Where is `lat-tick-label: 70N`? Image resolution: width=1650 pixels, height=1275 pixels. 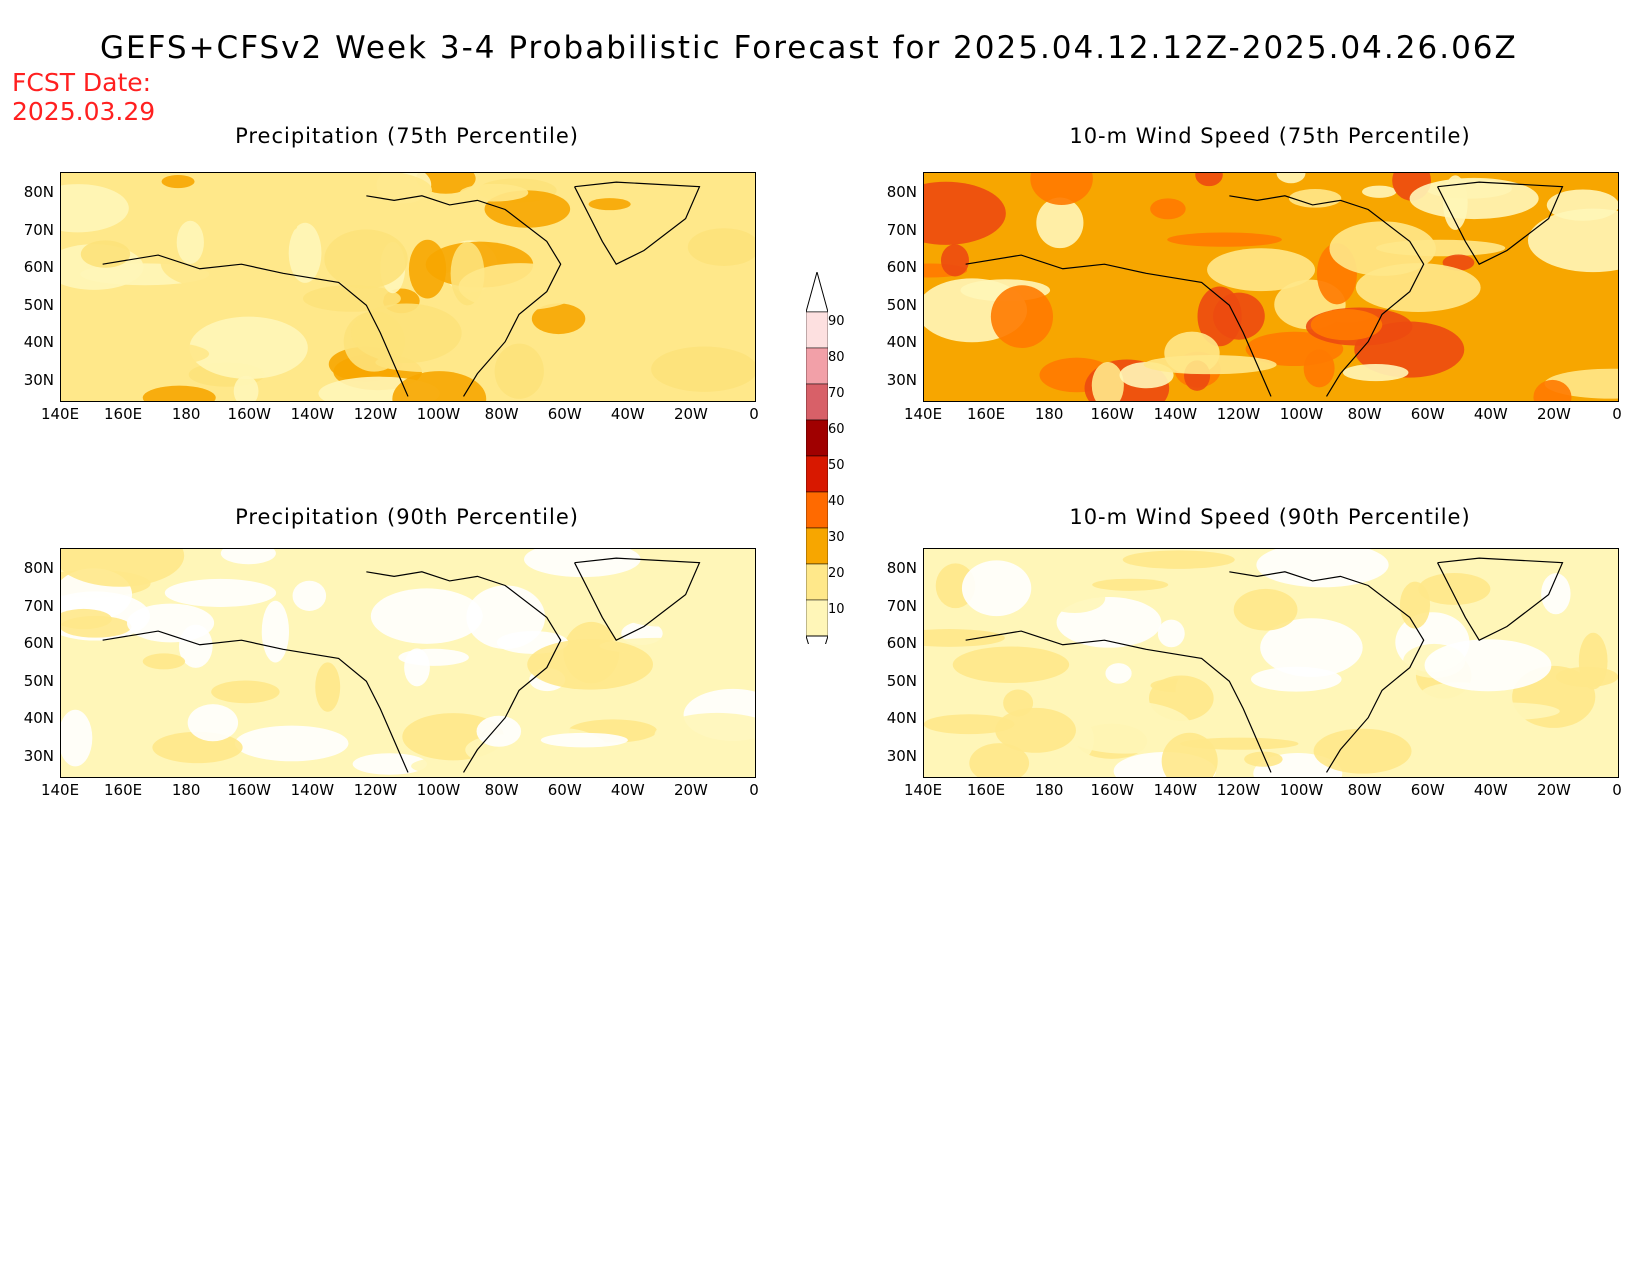
lat-tick-label: 70N is located at coordinates (901, 605).